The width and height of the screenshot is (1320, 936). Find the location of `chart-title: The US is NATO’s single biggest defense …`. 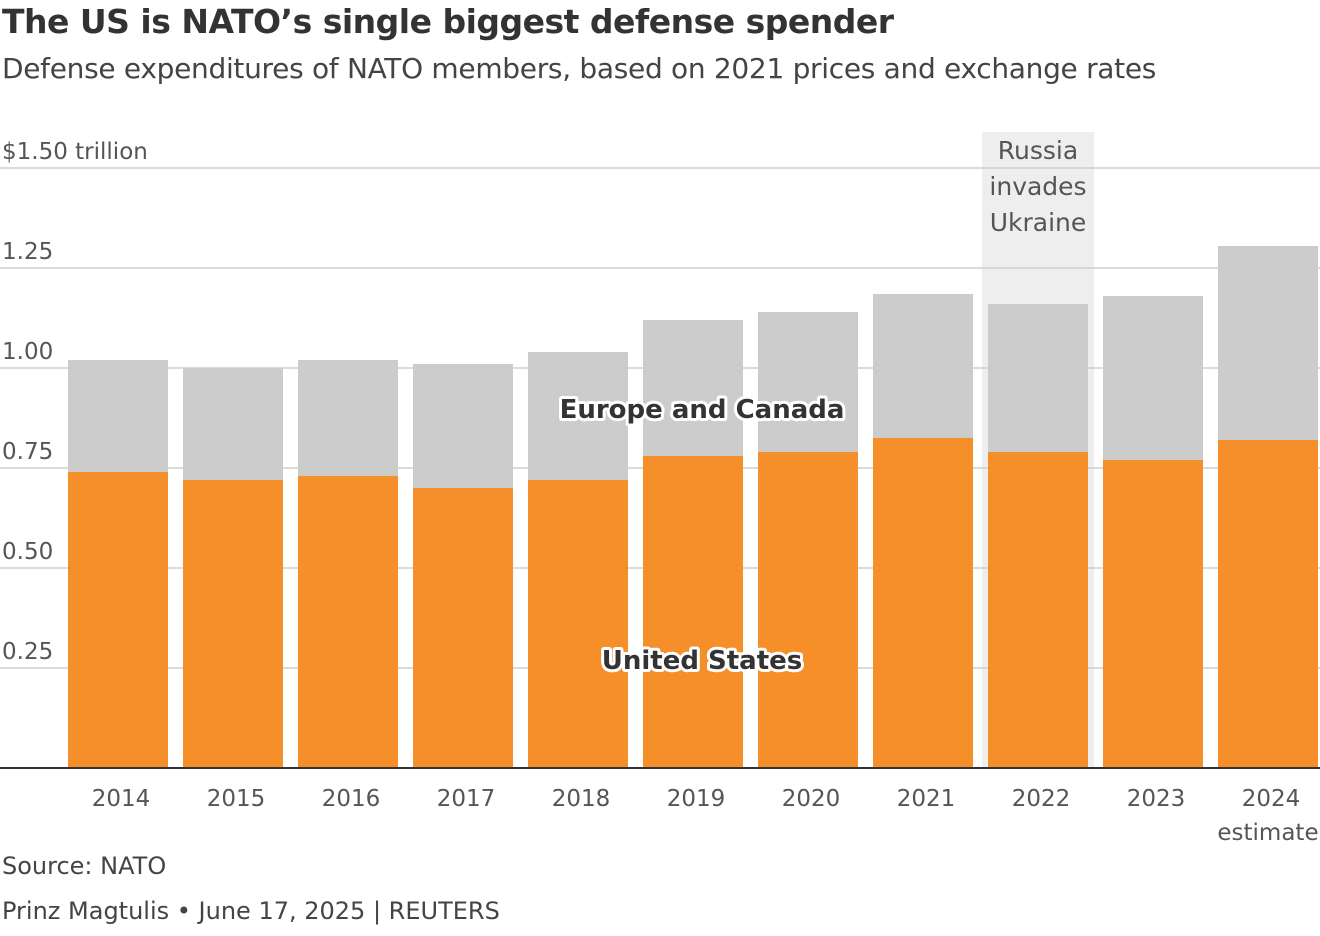

chart-title: The US is NATO’s single biggest defense … is located at coordinates (448, 21).